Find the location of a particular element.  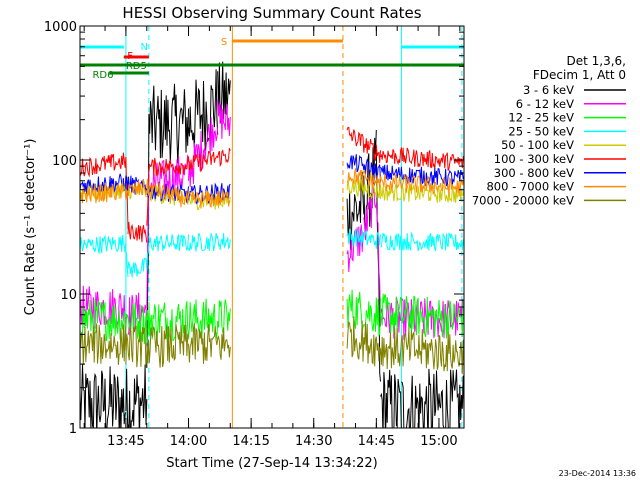

flag-label-rd6: RD6 is located at coordinates (102, 75).